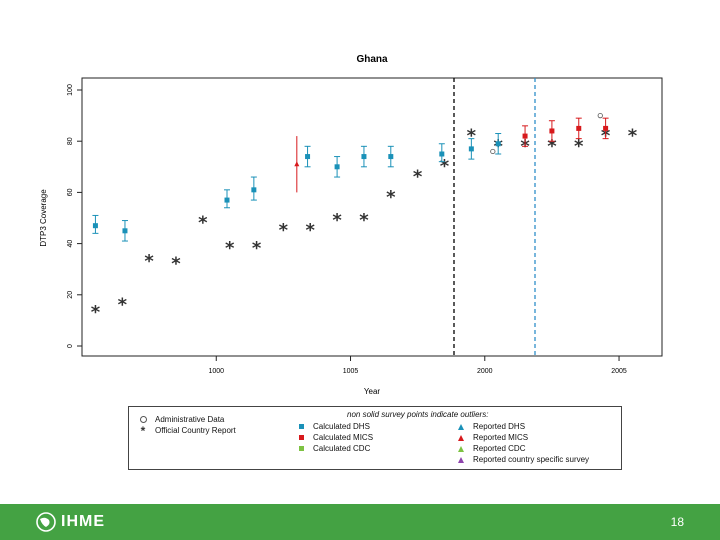 The height and width of the screenshot is (540, 720). I want to click on legend-item: Calculated DHS, so click(332, 426).